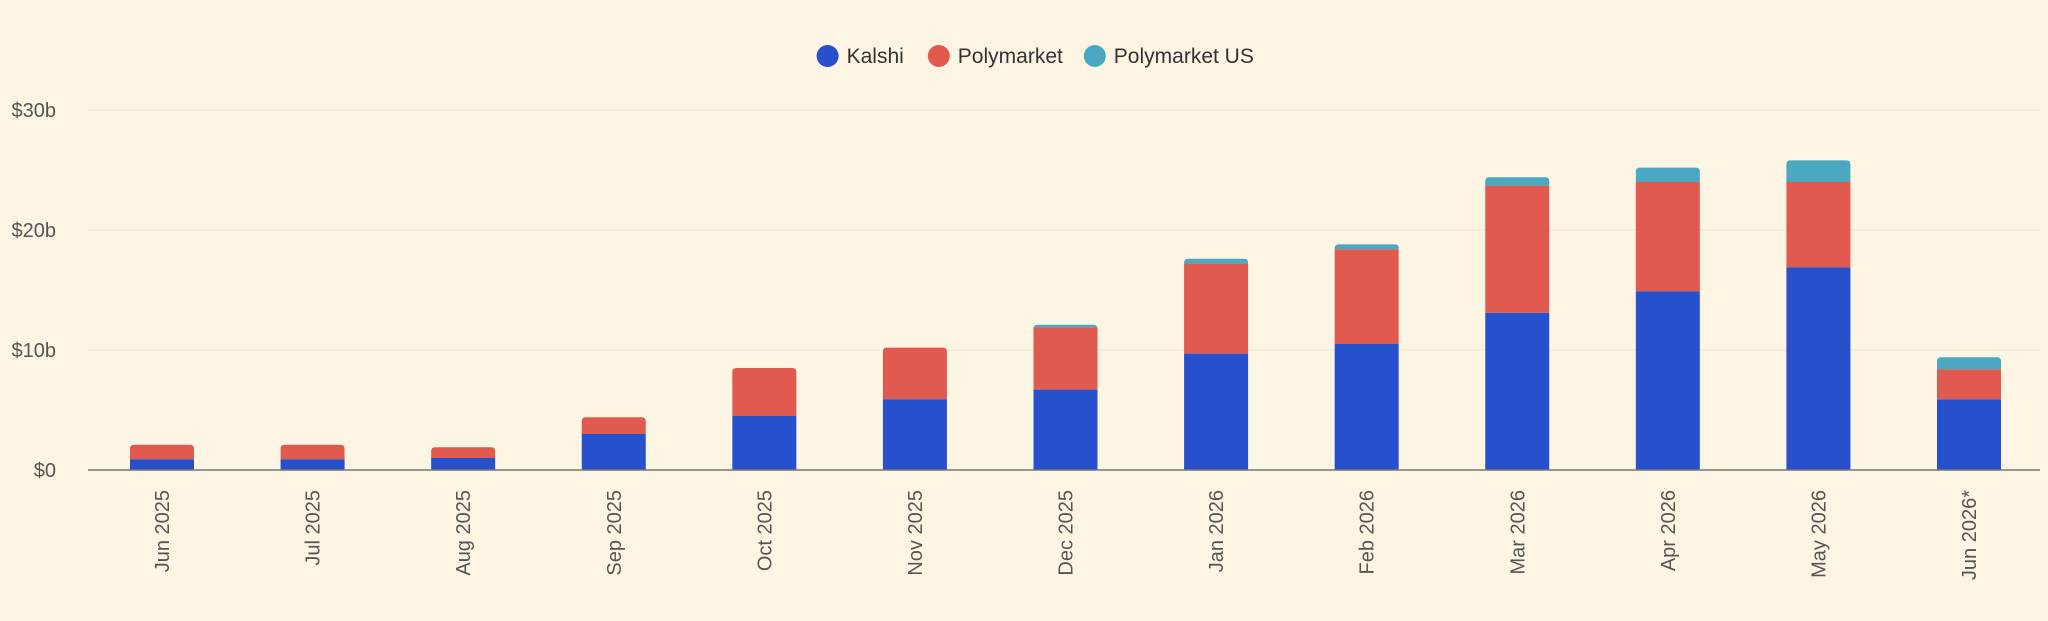 Image resolution: width=2048 pixels, height=621 pixels. I want to click on legend: Kalshi Polymarket Polymarket US, so click(1035, 56).